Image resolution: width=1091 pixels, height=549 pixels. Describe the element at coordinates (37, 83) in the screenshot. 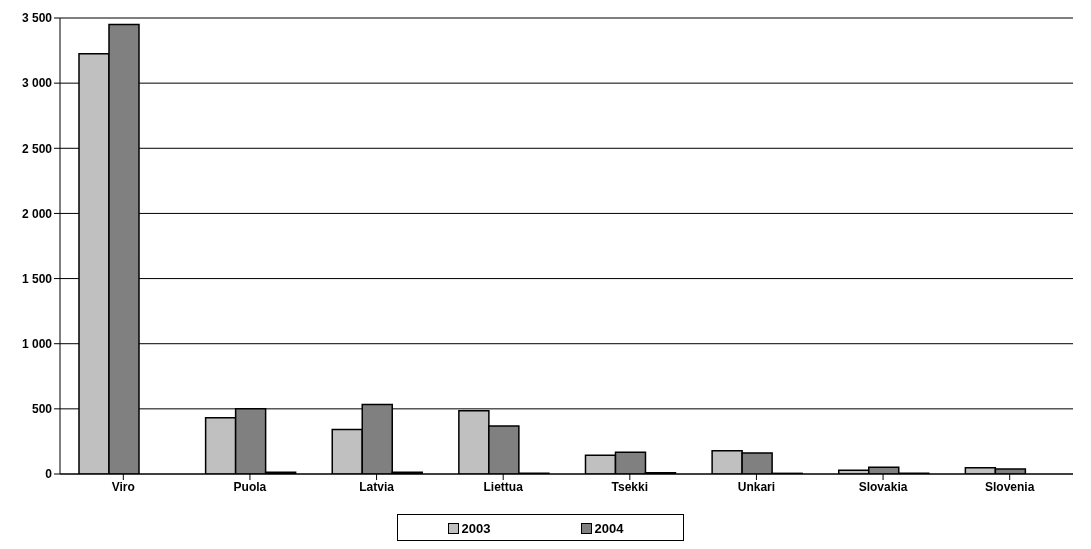

I see `y-tick-label: 3 000` at that location.